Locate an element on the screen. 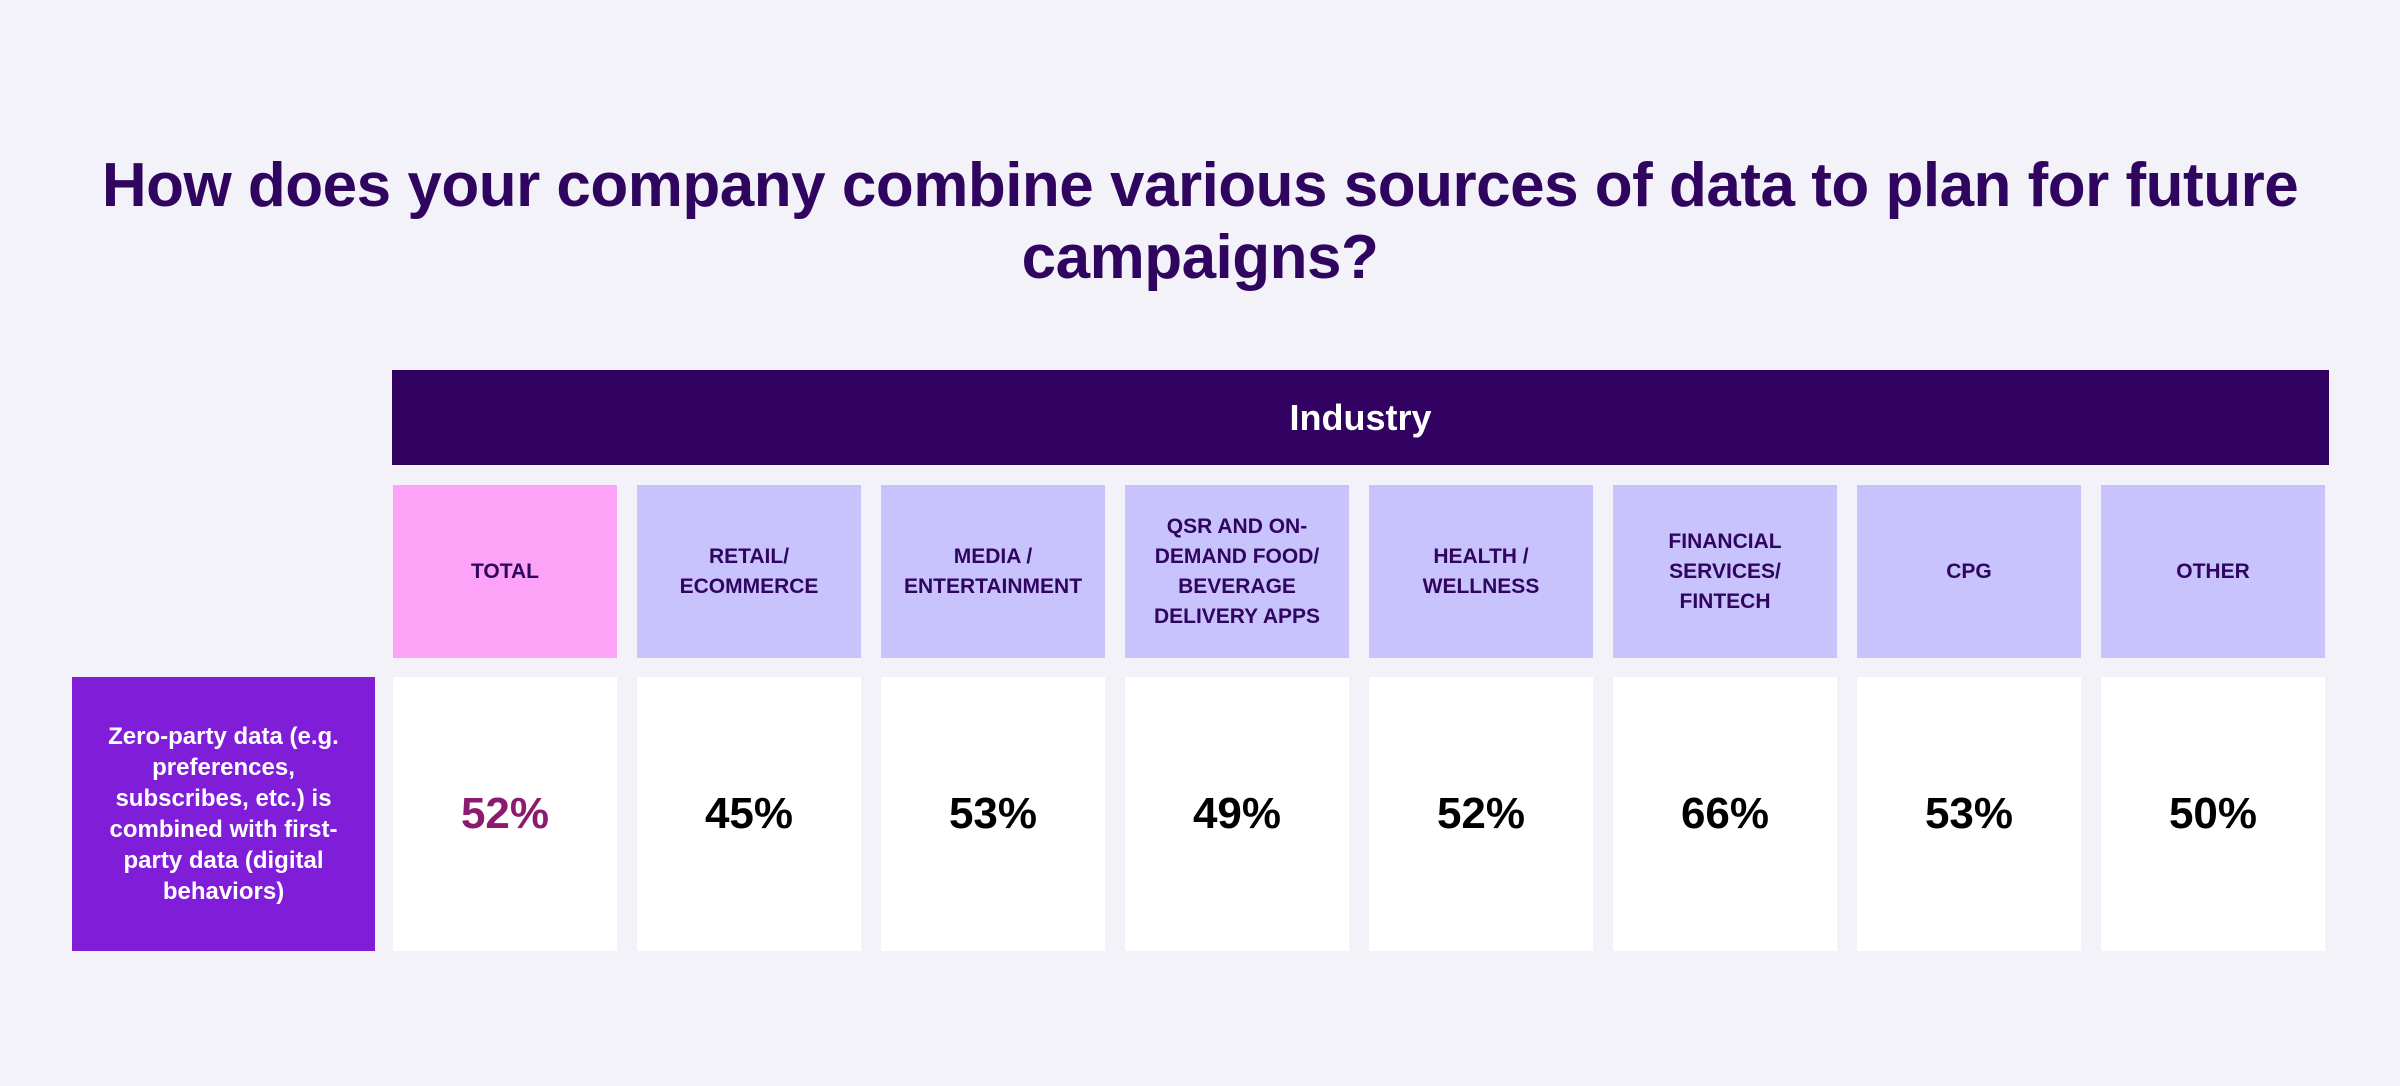 The image size is (2400, 1086). column-header: FINANCIAL SERVICES/ FINTECH is located at coordinates (1725, 571).